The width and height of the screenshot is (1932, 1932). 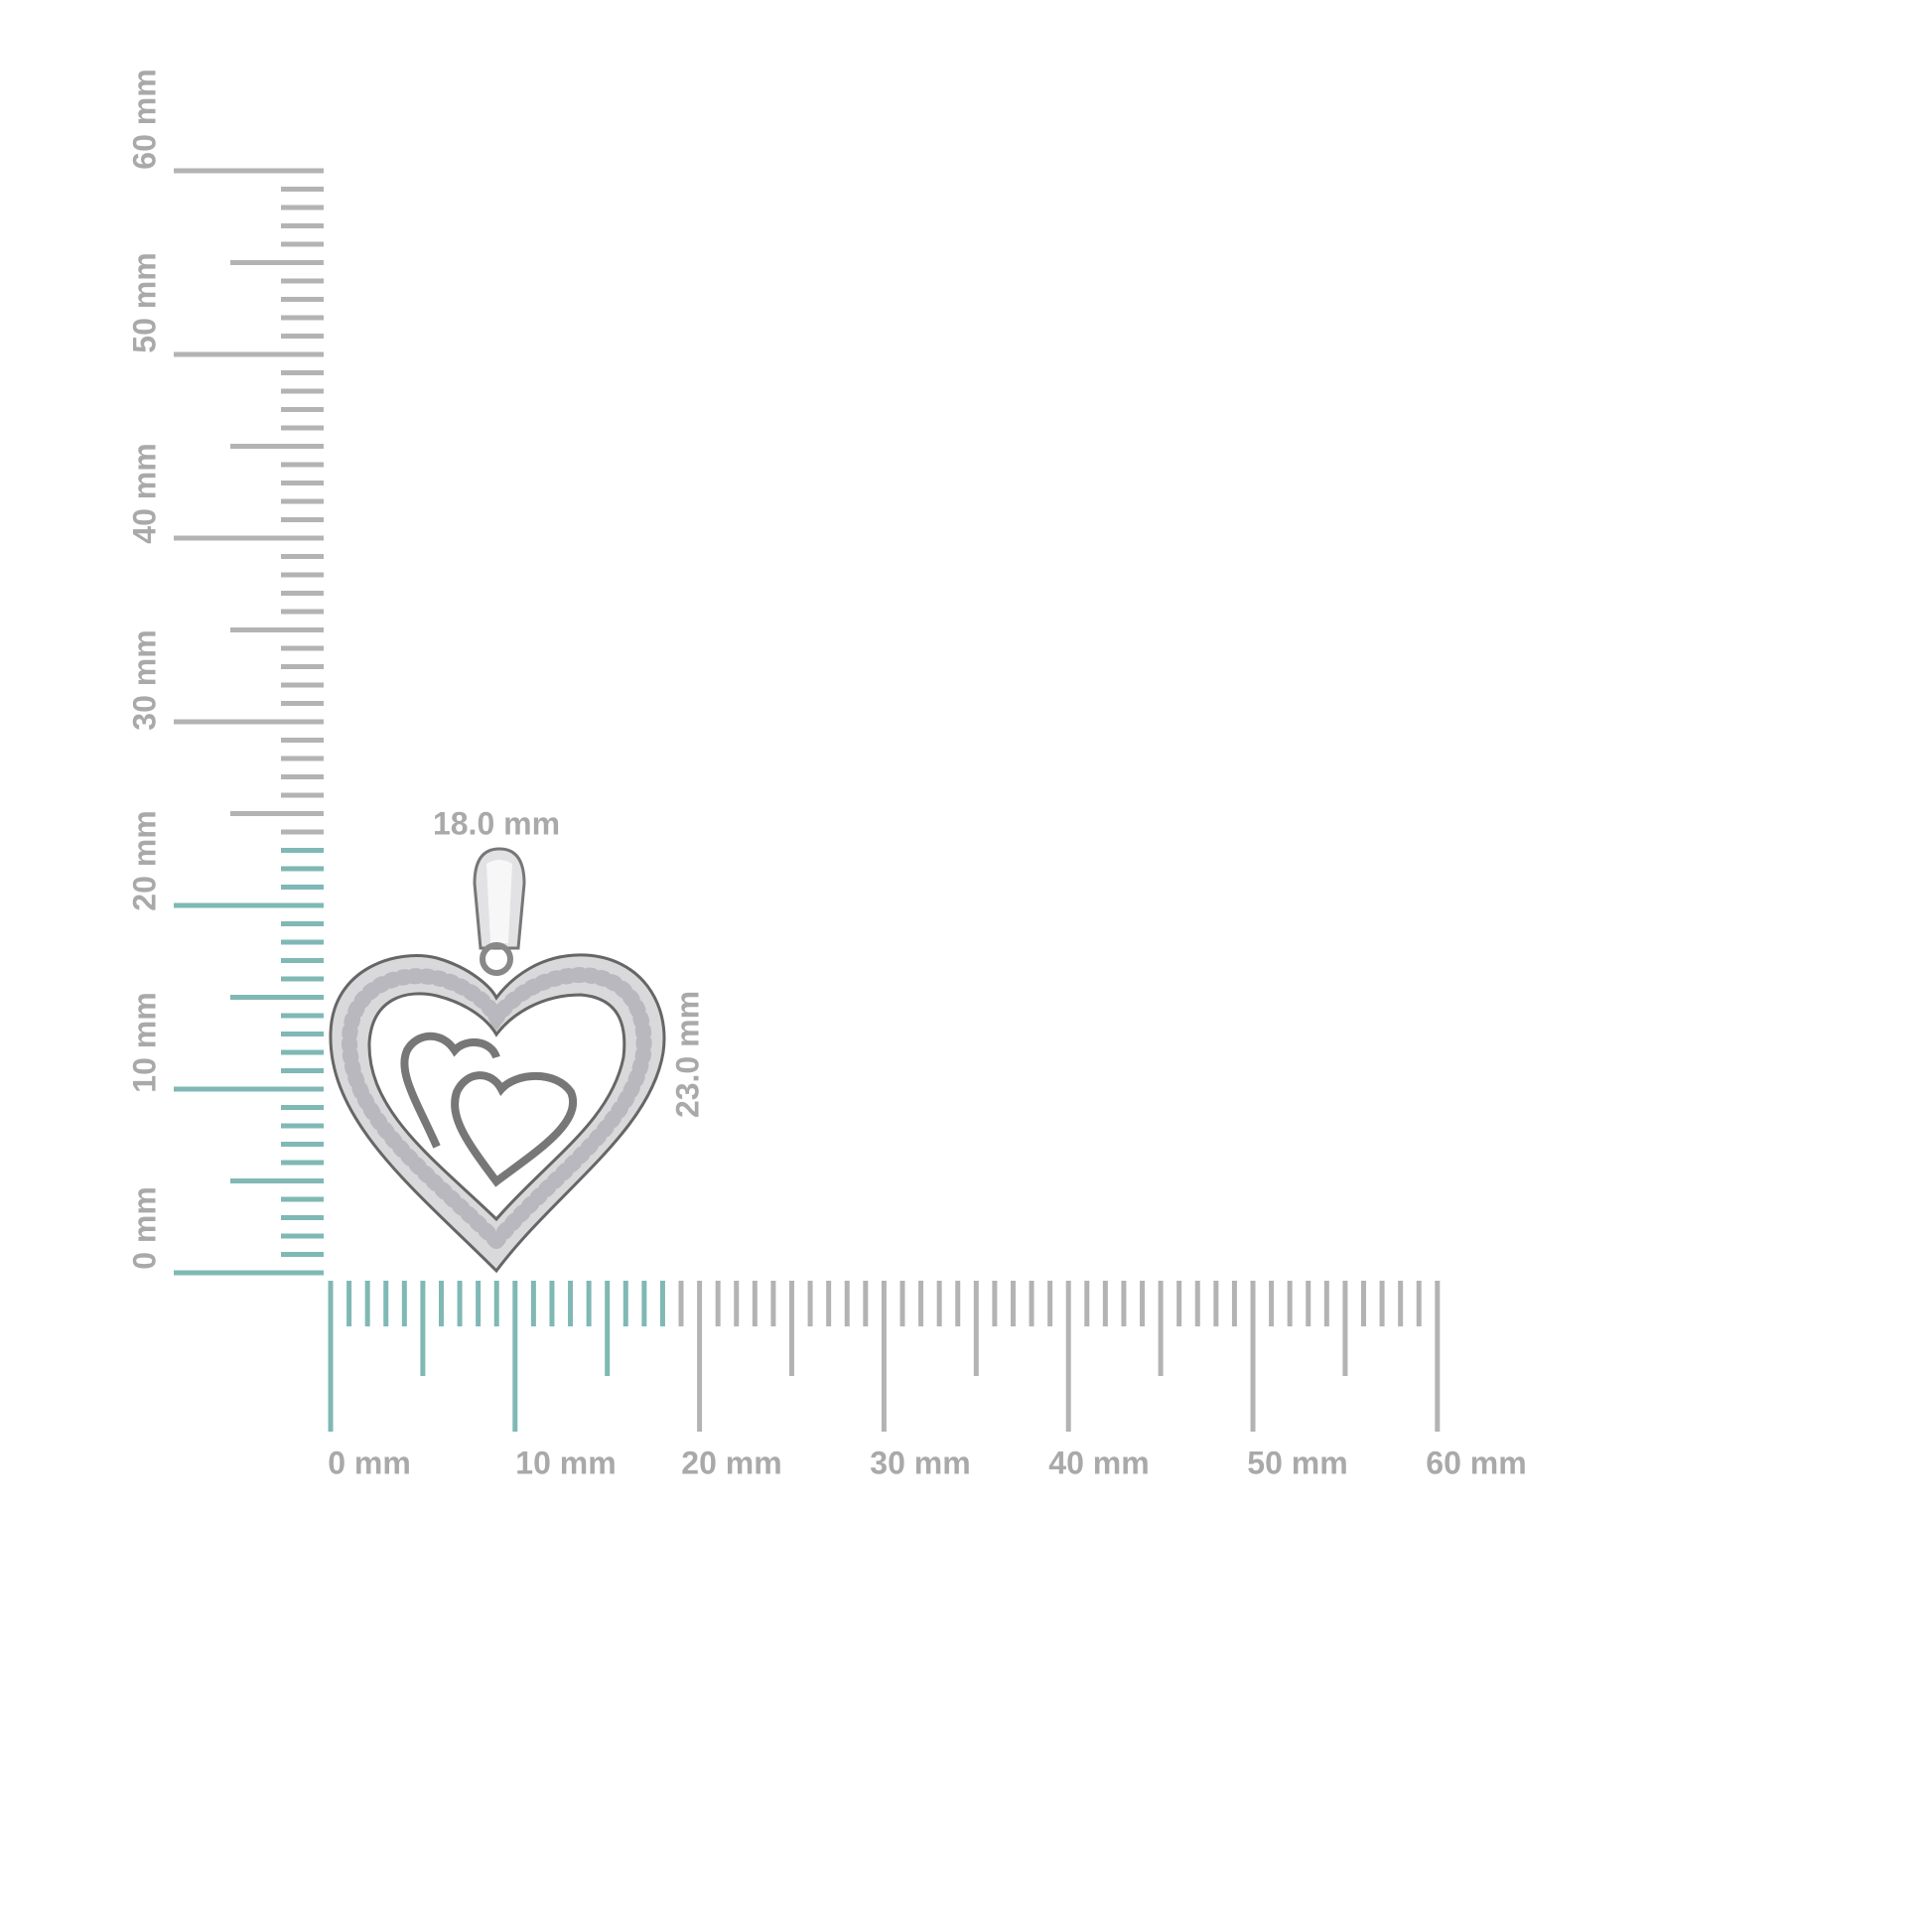 What do you see at coordinates (687, 1054) in the screenshot?
I see `height-label: 23.0 mm` at bounding box center [687, 1054].